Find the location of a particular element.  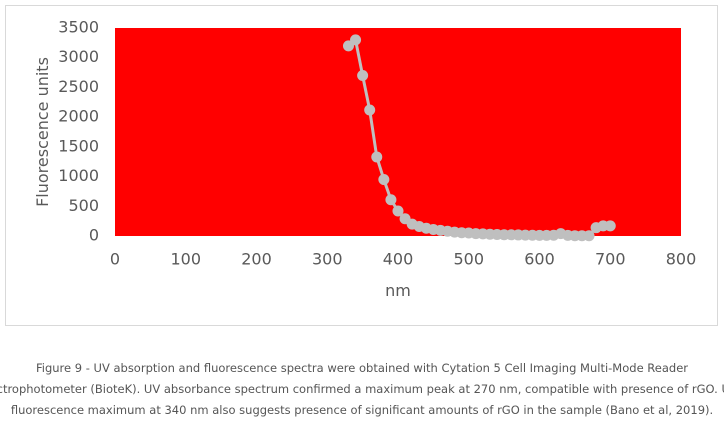

y-tick-label: 2000 is located at coordinates (78, 116).